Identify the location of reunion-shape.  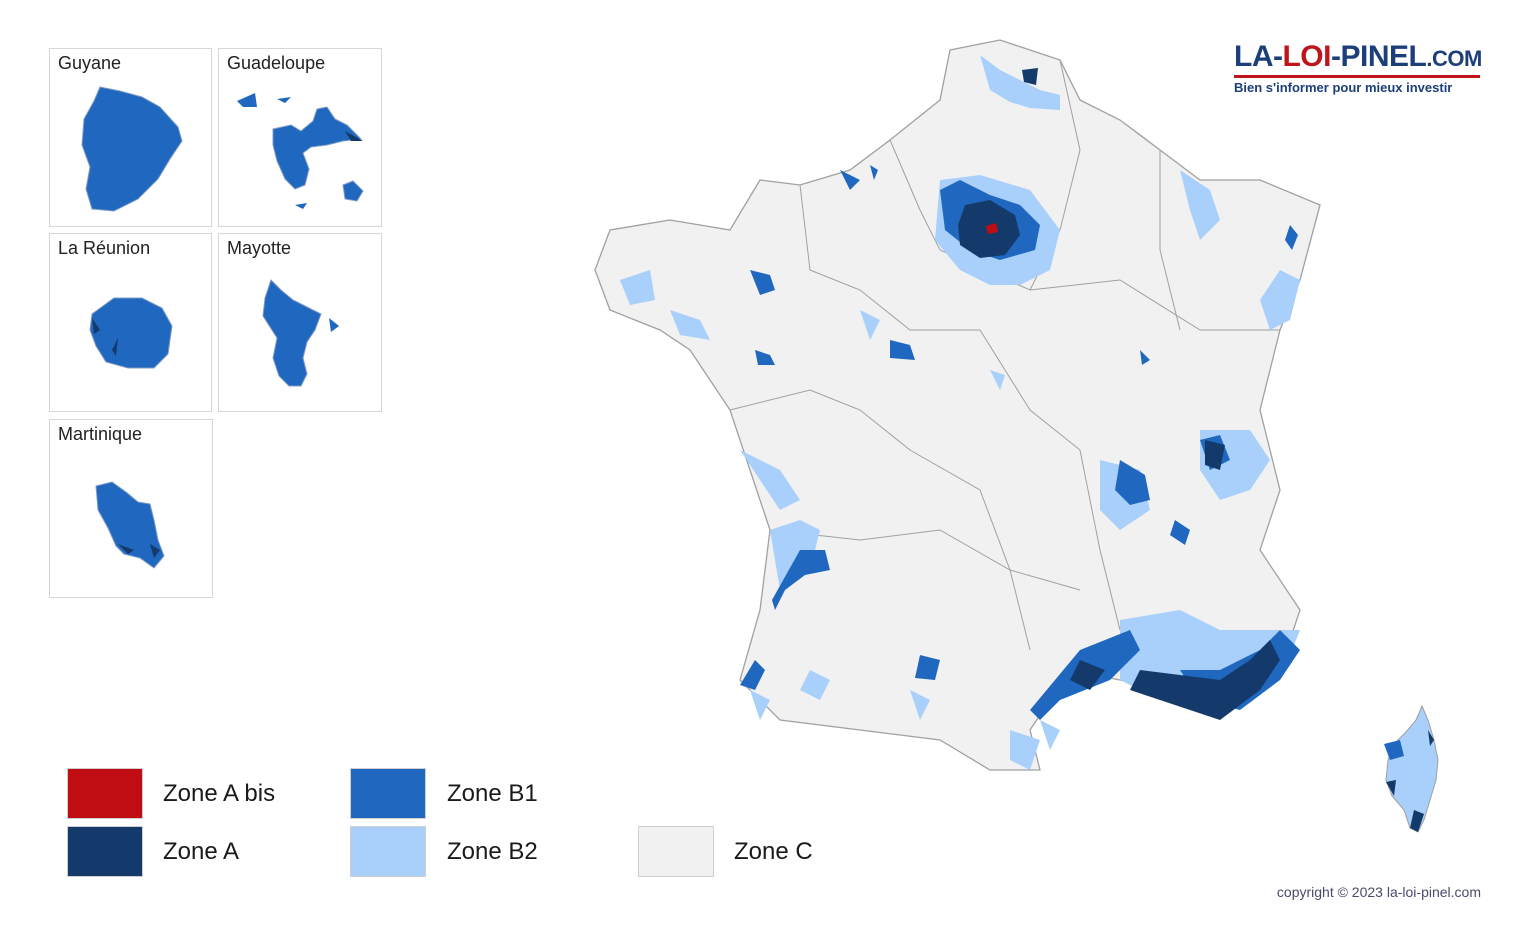
(131, 333).